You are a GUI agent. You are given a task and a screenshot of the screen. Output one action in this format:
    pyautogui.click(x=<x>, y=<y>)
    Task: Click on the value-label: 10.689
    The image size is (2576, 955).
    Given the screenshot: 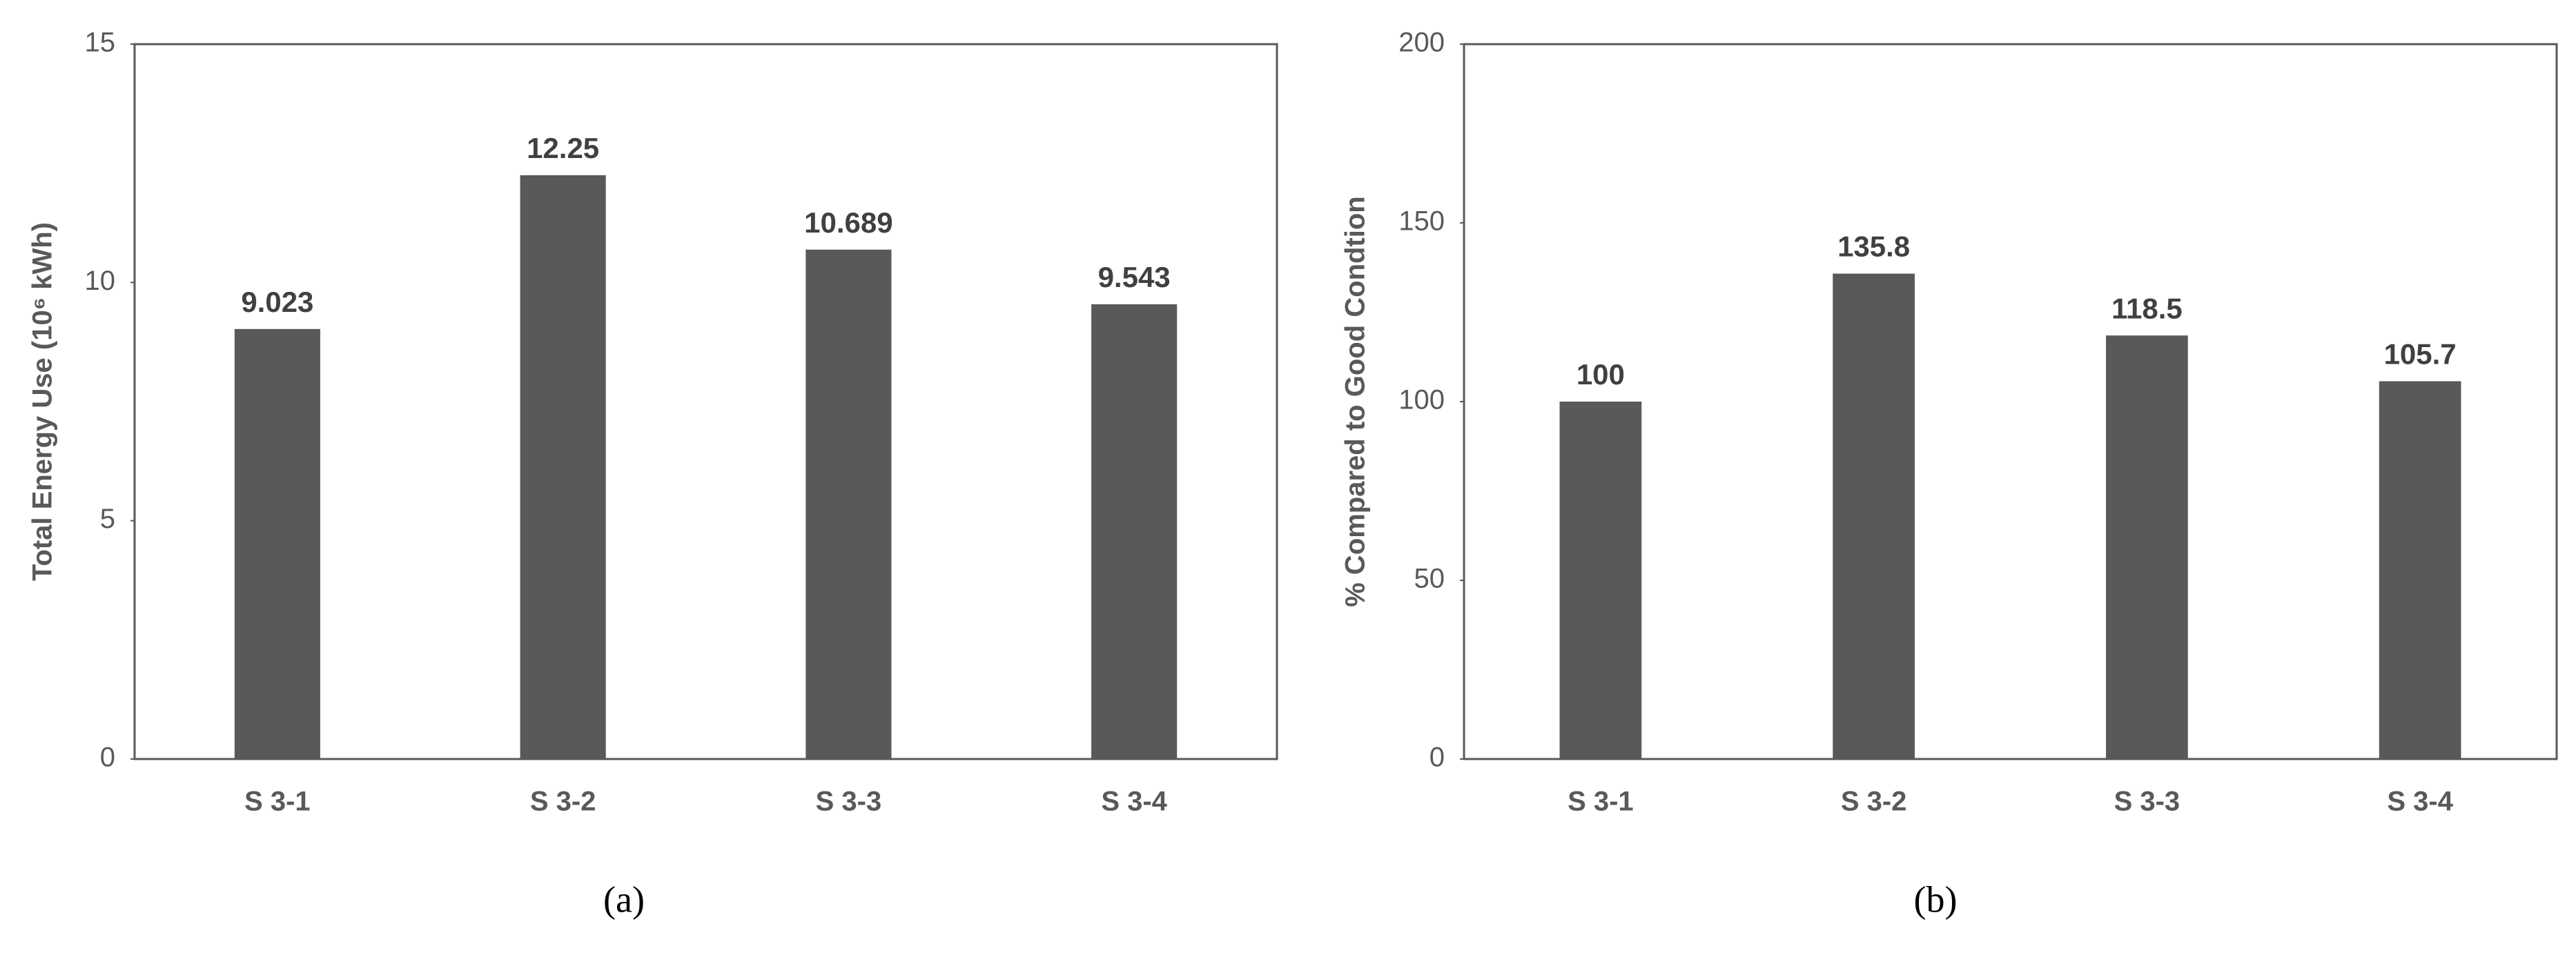 What is the action you would take?
    pyautogui.click(x=848, y=222)
    